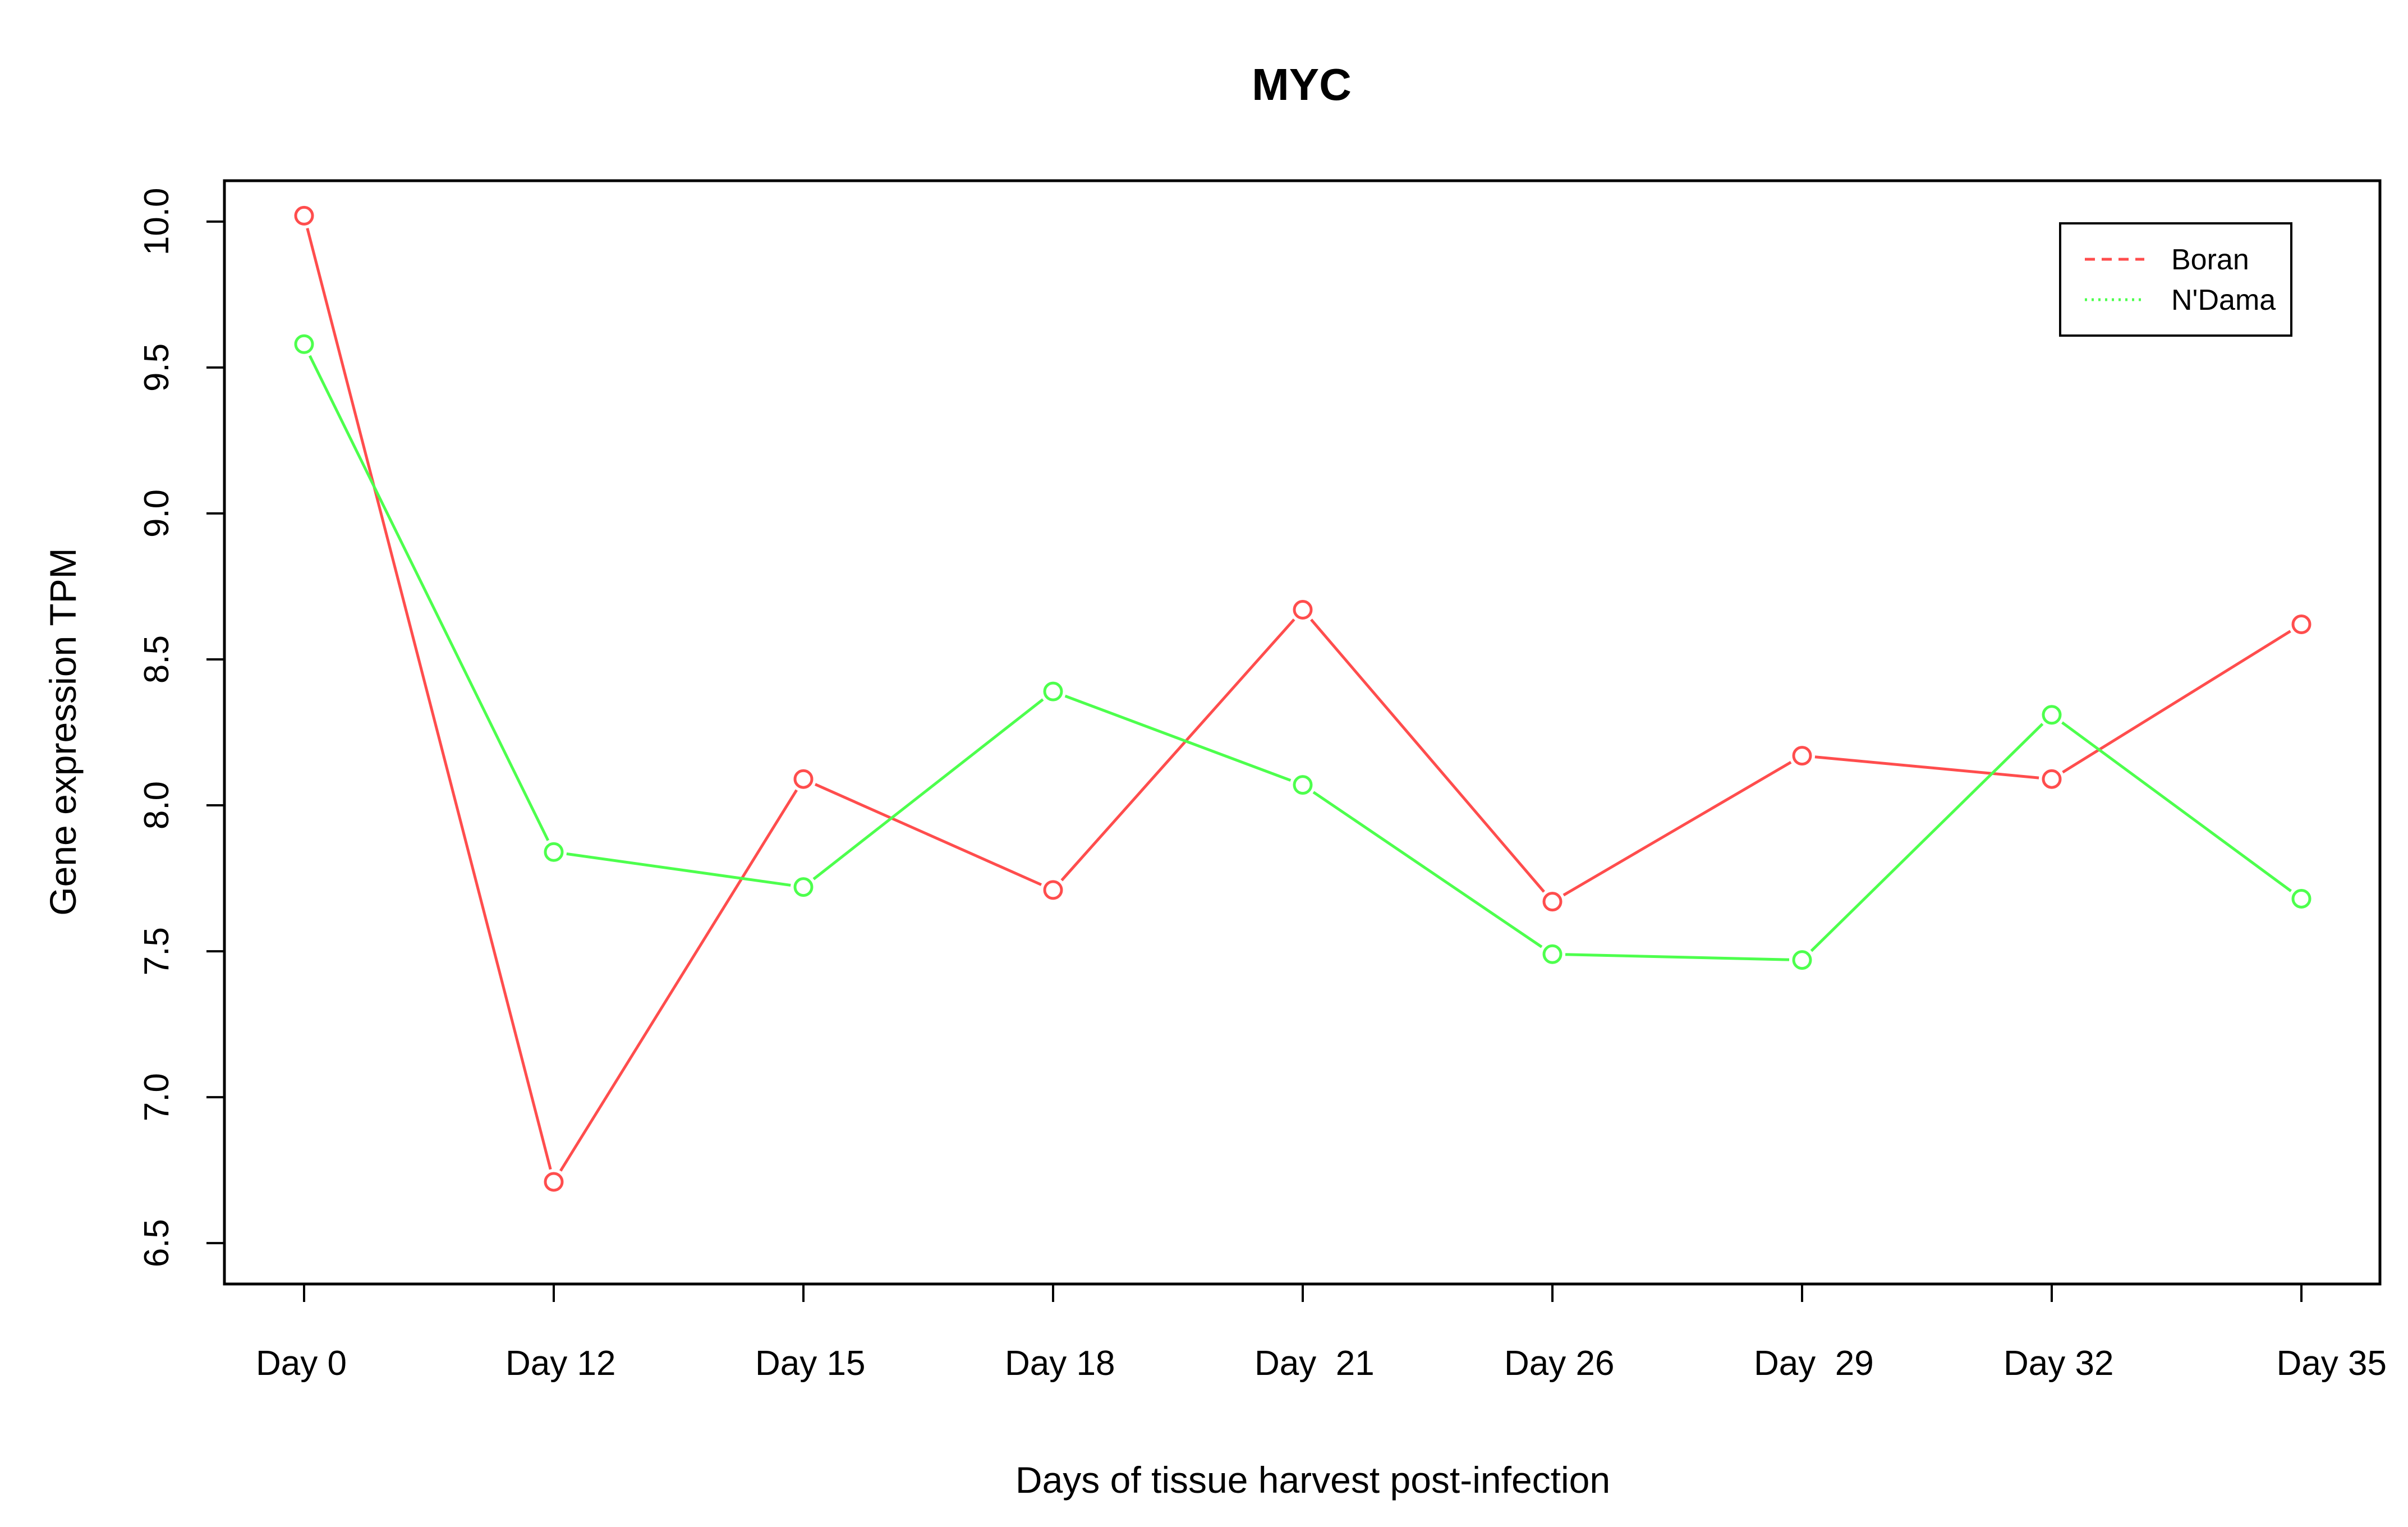 The width and height of the screenshot is (2408, 1527). Describe the element at coordinates (157, 659) in the screenshot. I see `y-tick-label: 8.5` at that location.